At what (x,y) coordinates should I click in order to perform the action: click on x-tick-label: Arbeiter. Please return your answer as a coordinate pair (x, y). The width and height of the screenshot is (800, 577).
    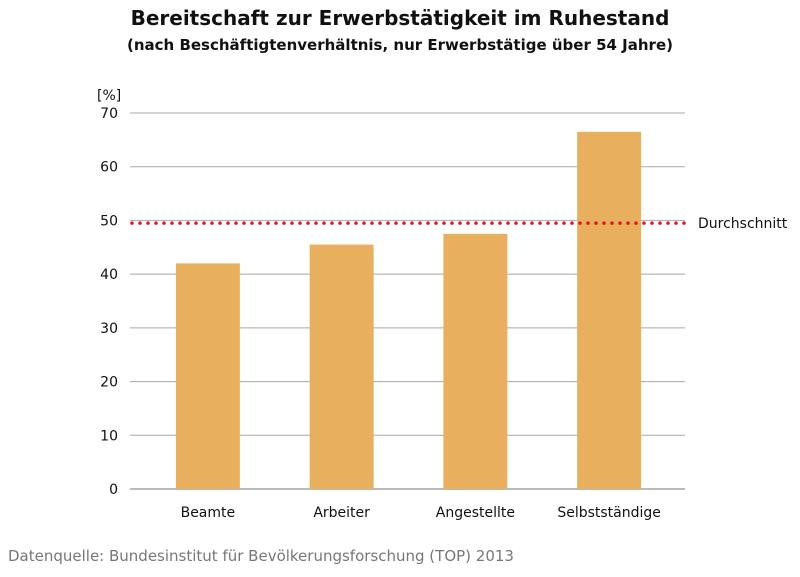
    Looking at the image, I should click on (341, 513).